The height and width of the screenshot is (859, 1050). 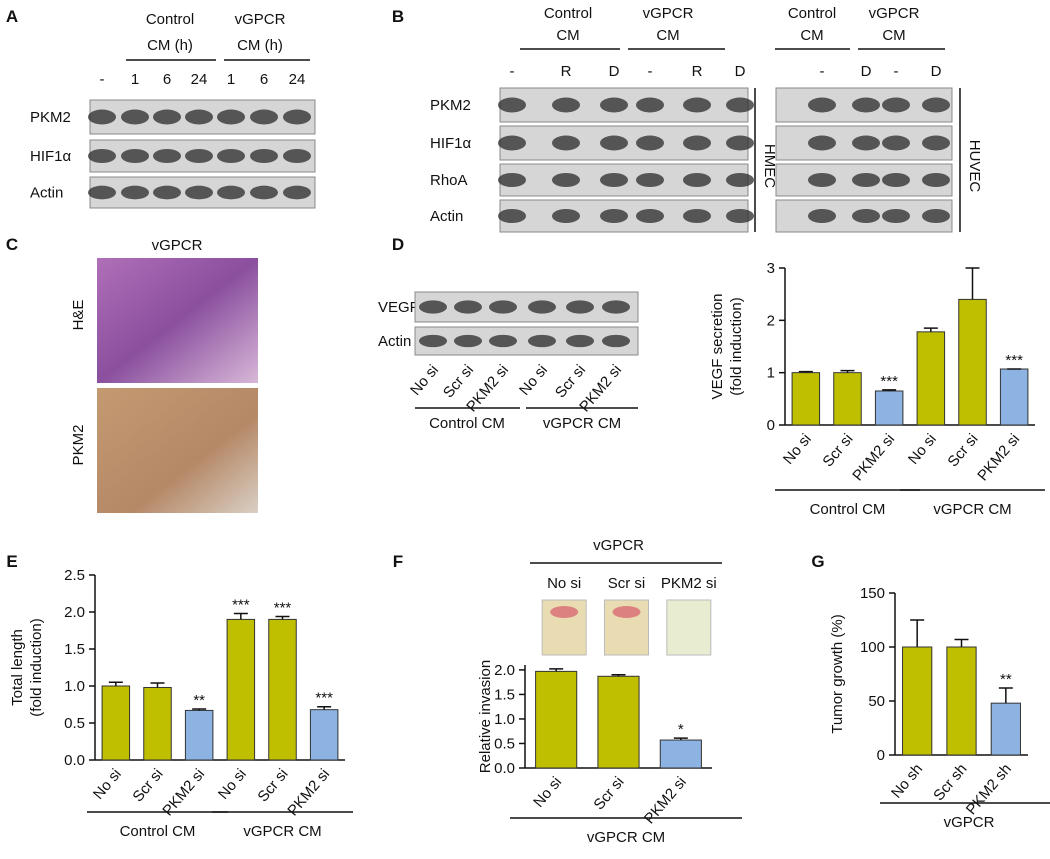 What do you see at coordinates (618, 545) in the screenshot?
I see `header-label: vGPCR` at bounding box center [618, 545].